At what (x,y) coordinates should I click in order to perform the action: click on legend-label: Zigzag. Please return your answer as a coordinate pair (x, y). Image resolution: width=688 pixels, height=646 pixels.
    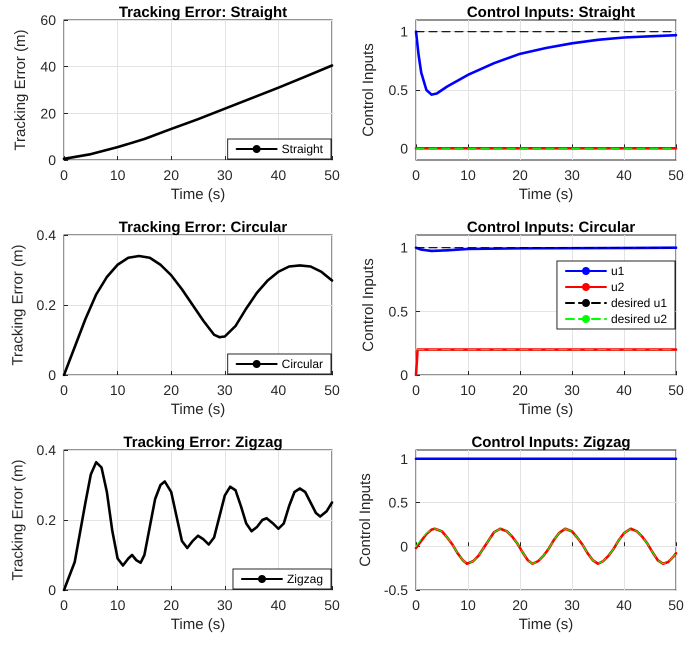
    Looking at the image, I should click on (305, 579).